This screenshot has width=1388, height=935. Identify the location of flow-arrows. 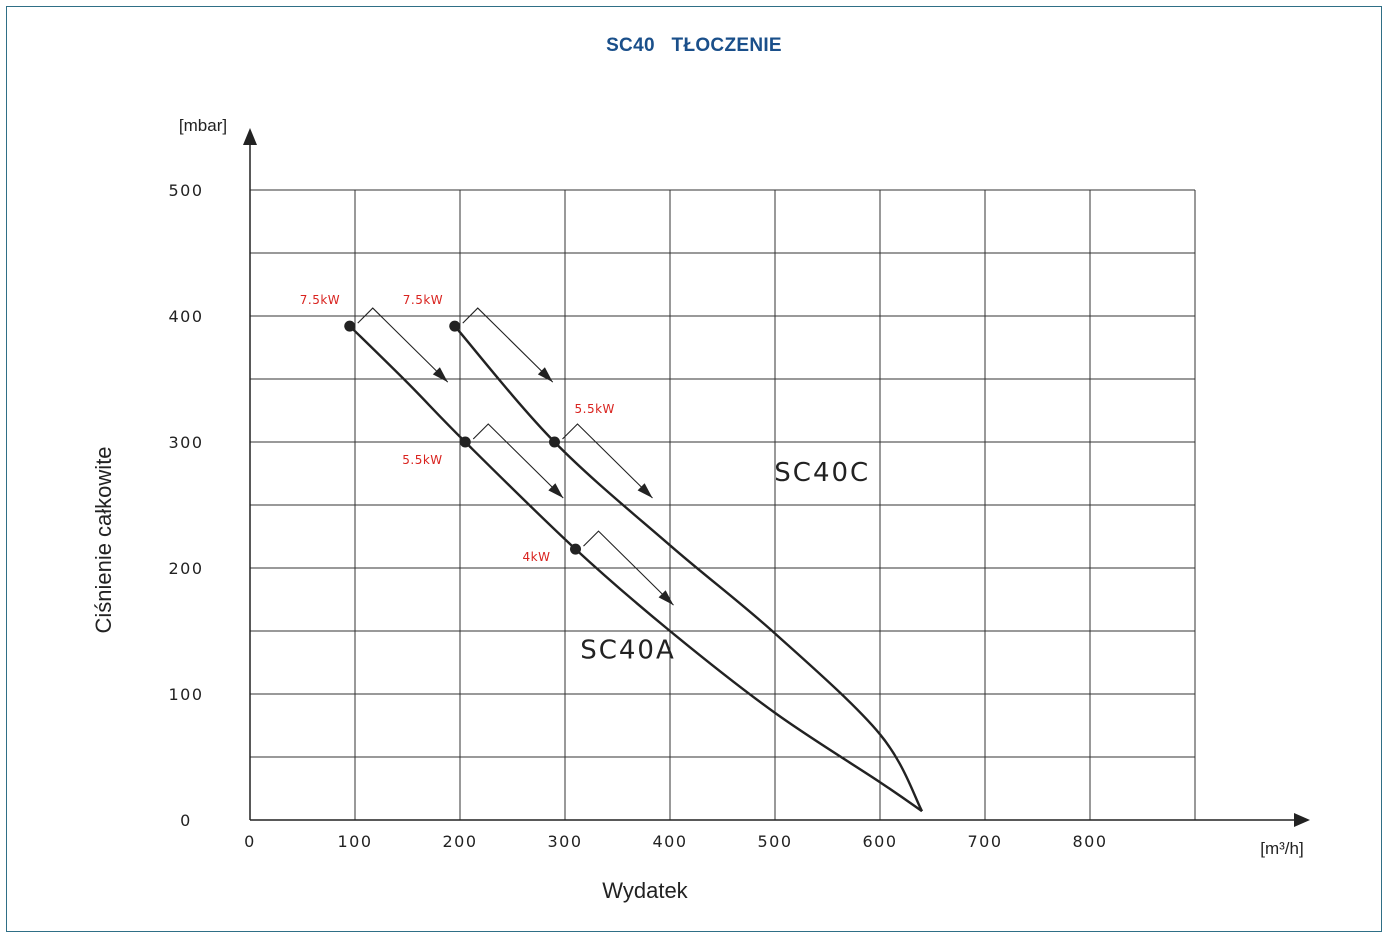
(515, 456).